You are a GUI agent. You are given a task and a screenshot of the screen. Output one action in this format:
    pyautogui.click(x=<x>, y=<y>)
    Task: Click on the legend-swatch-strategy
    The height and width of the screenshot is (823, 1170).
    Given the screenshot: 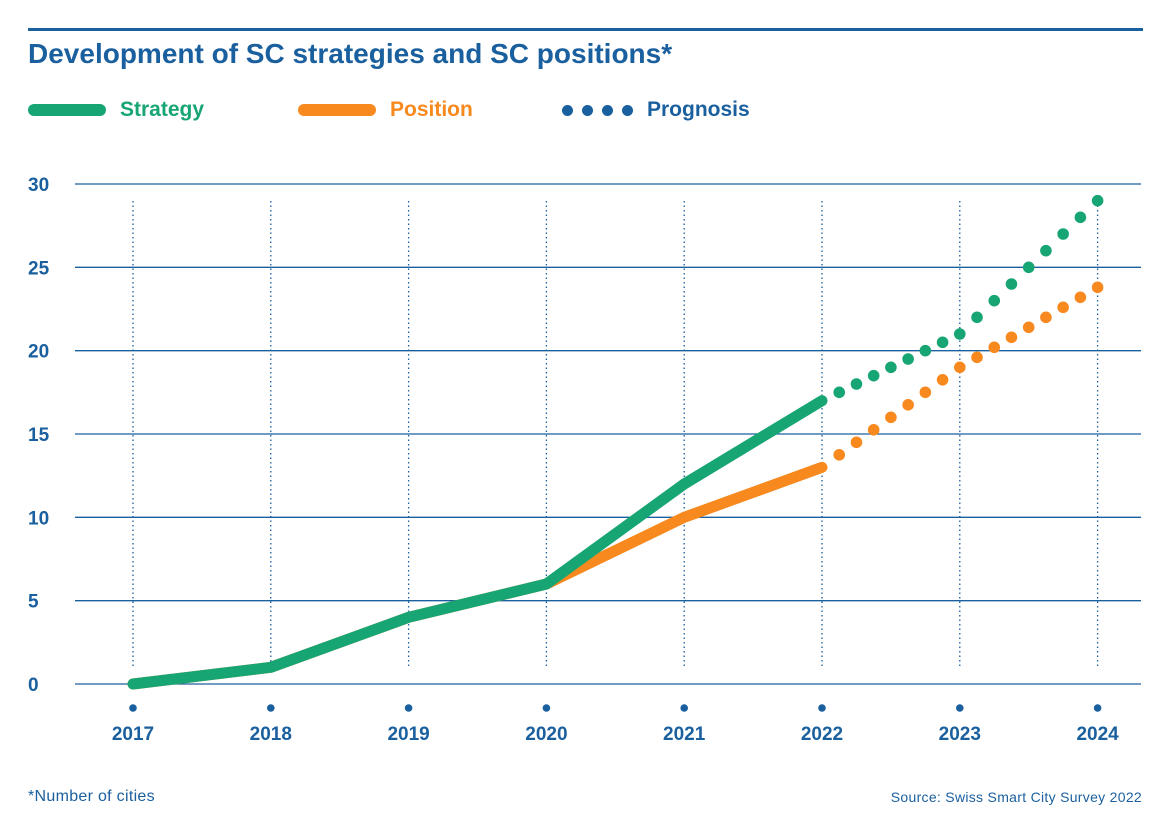 What is the action you would take?
    pyautogui.click(x=67, y=110)
    